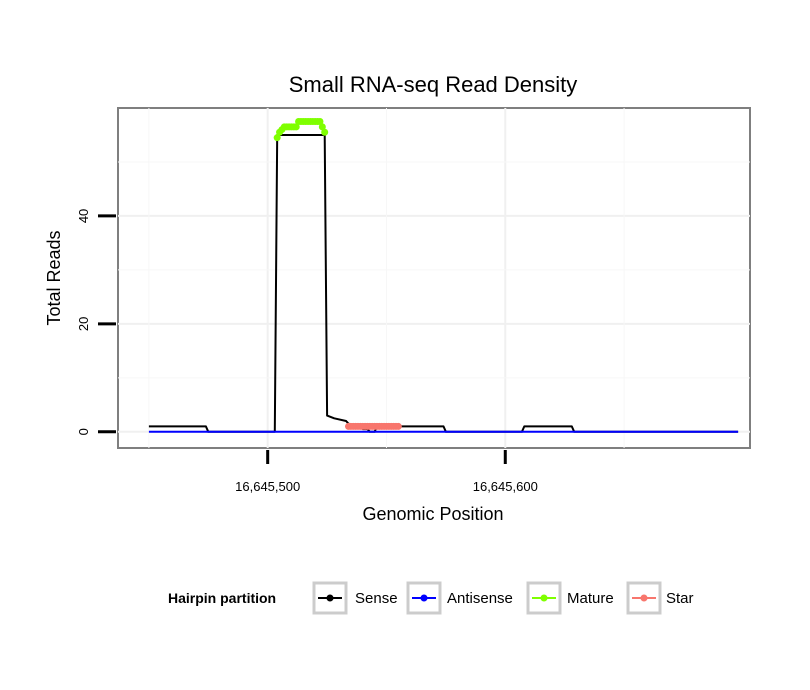 Image resolution: width=810 pixels, height=690 pixels. I want to click on data-point-star, so click(398, 426).